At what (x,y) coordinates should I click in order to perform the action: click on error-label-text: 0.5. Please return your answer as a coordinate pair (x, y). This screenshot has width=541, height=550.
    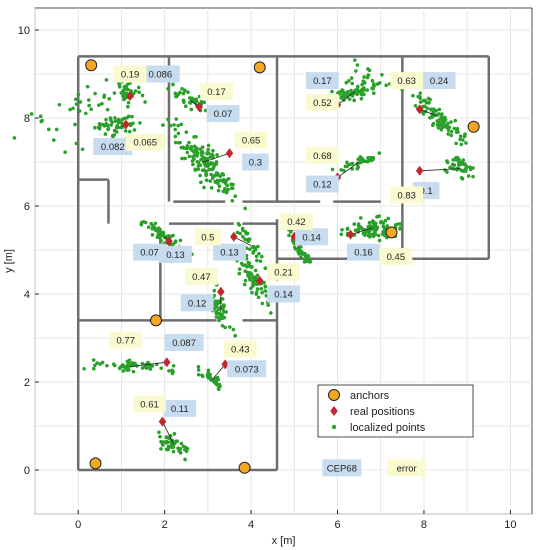
    Looking at the image, I should click on (207, 237).